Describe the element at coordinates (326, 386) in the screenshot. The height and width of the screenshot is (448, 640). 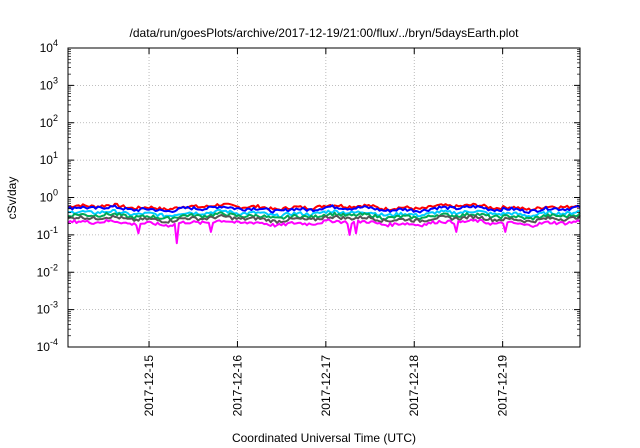
I see `x-tick-label: 2017-12-17` at that location.